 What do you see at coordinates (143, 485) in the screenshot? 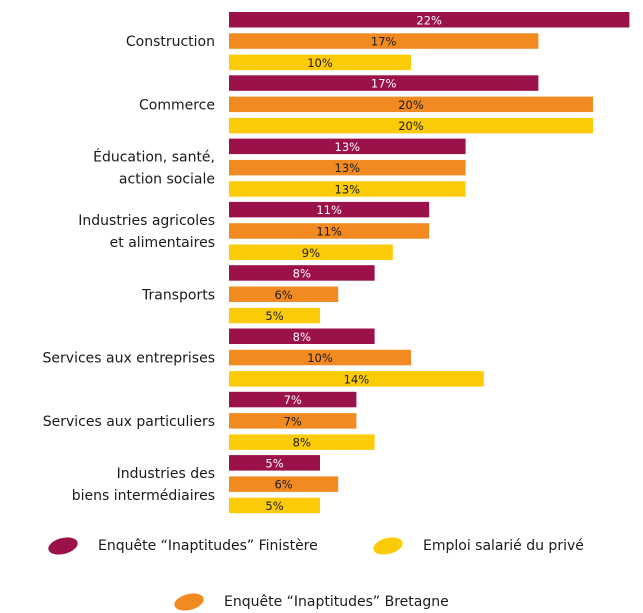
I see `category-label: Industries des biens intermédiaires` at bounding box center [143, 485].